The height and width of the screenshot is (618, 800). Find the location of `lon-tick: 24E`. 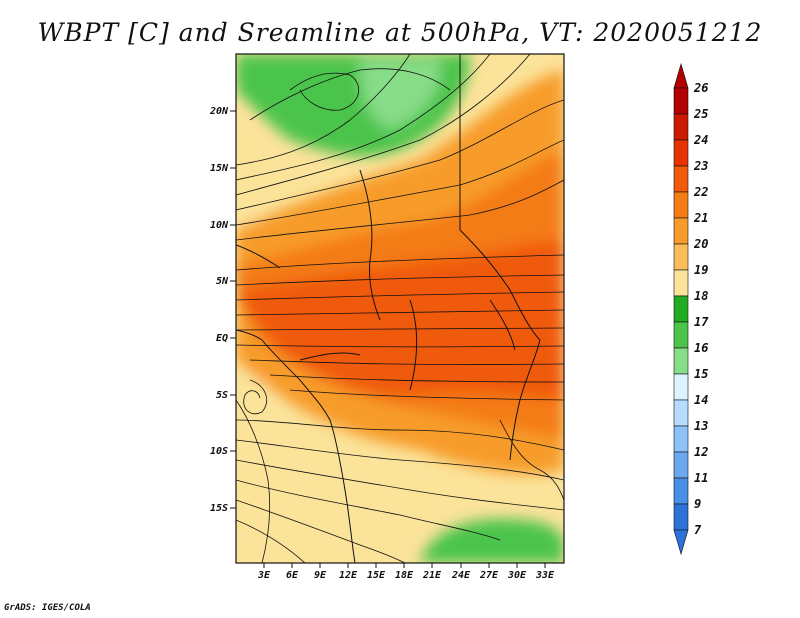

lon-tick: 24E is located at coordinates (461, 572).